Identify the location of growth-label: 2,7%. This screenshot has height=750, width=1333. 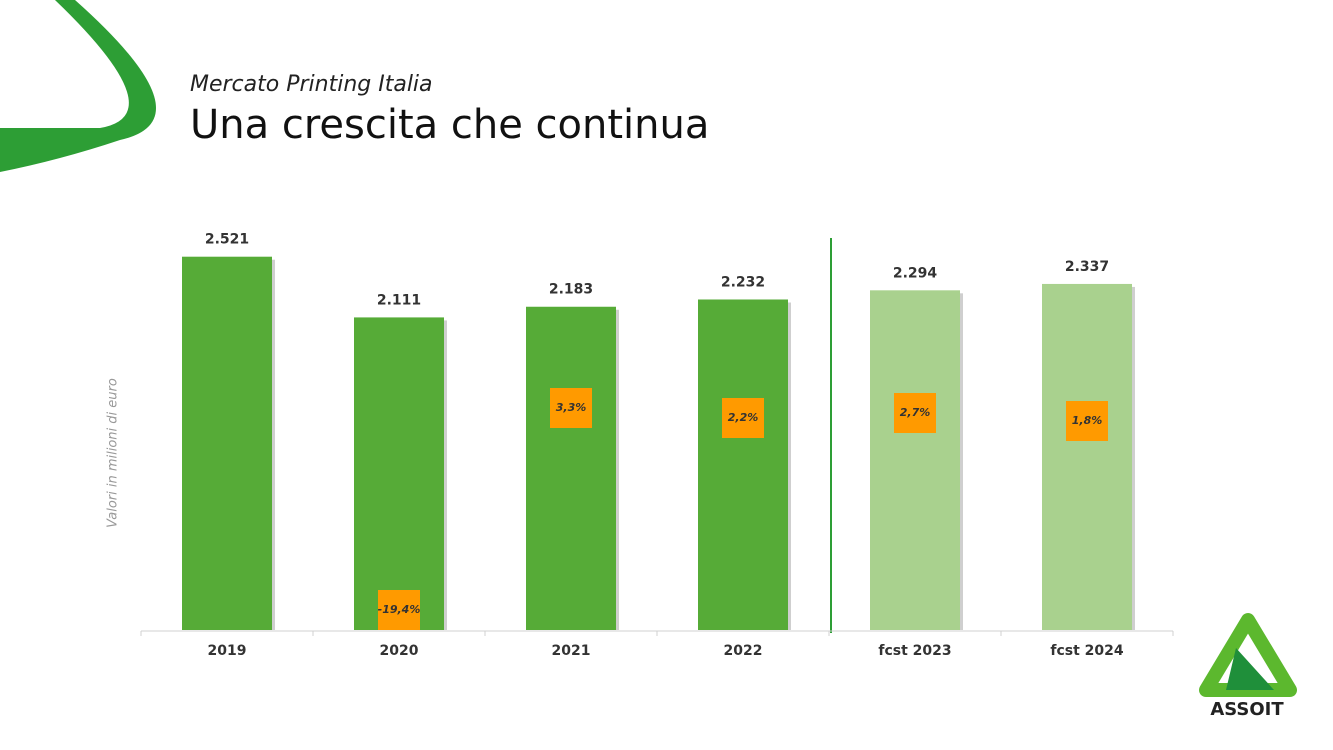
(915, 412).